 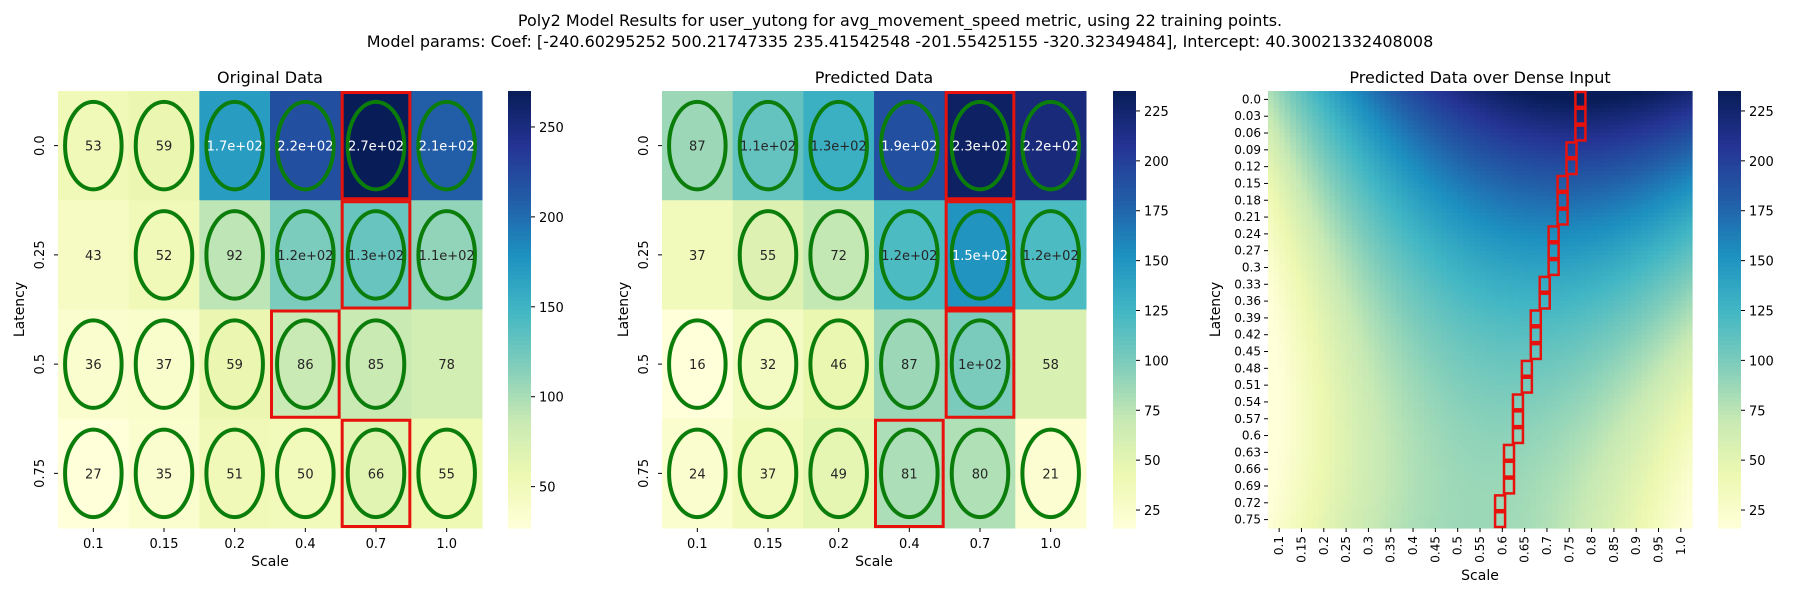 I want to click on panel2-cell-label: 72, so click(x=838, y=256).